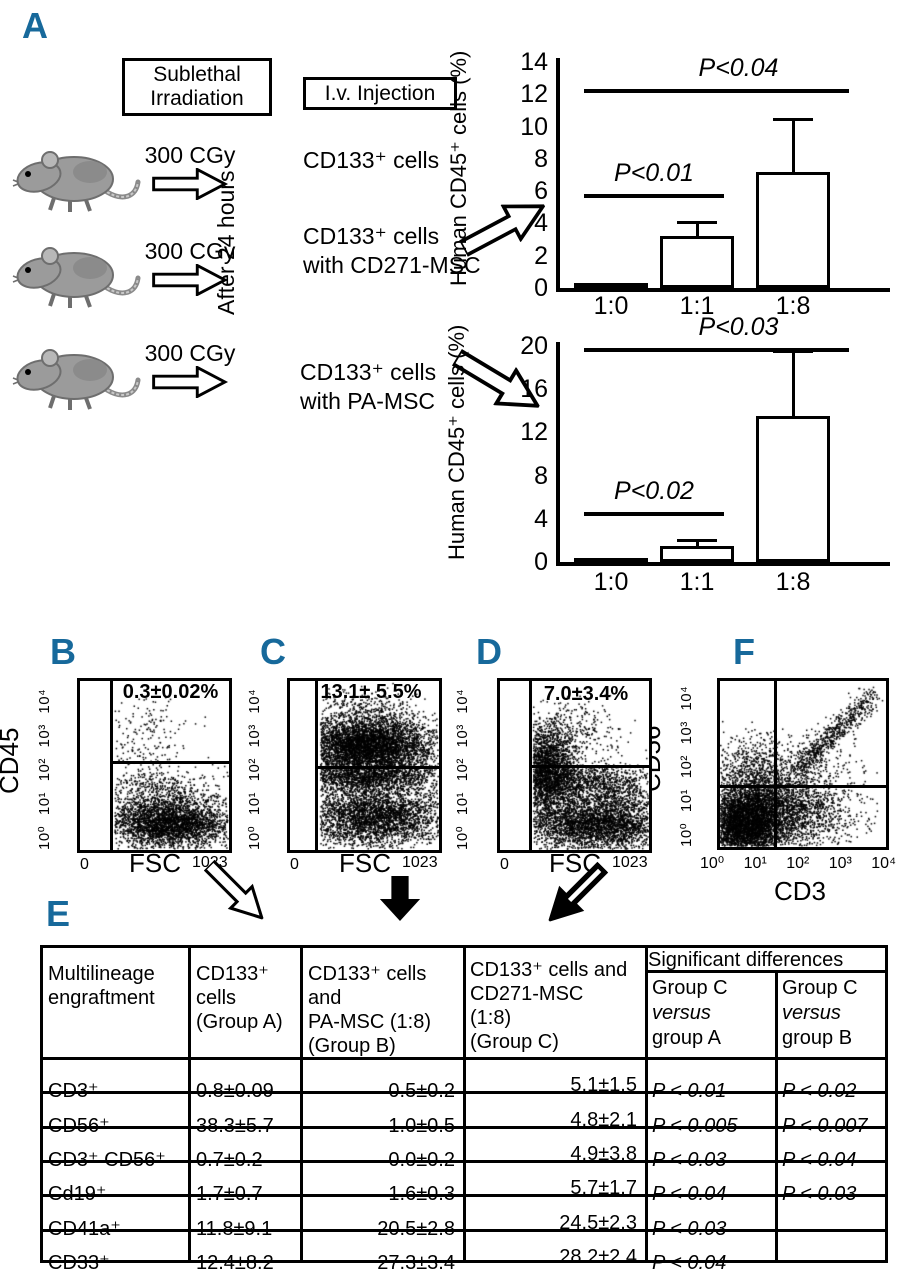 The image size is (899, 1280). Describe the element at coordinates (712, 863) in the screenshot. I see `x-tick: 10⁰` at that location.